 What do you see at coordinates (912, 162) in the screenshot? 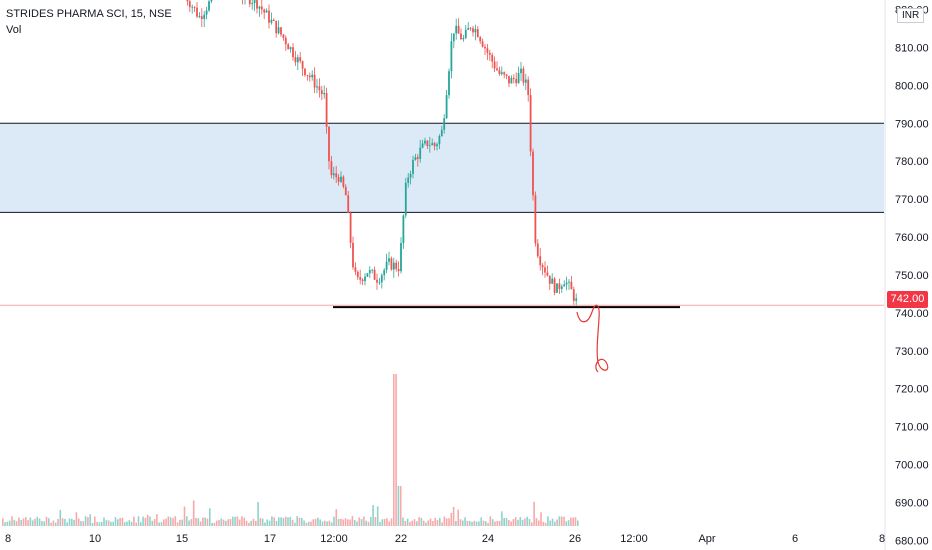
I see `price-tick-label: 780.00` at bounding box center [912, 162].